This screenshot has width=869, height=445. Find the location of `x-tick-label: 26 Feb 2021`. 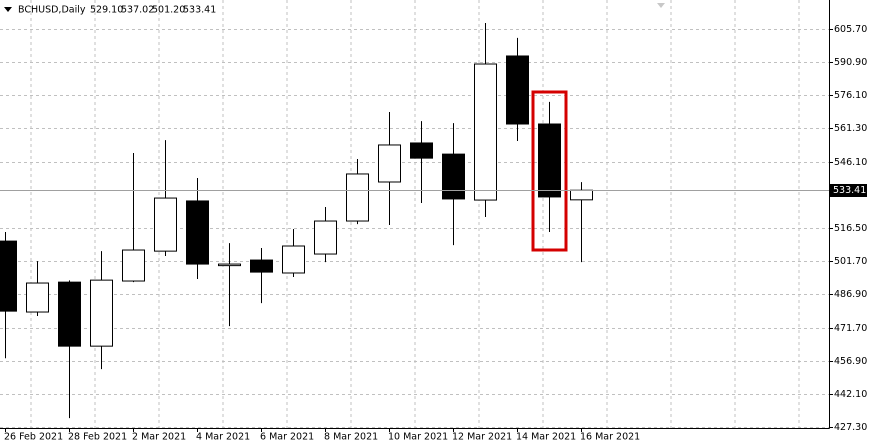

x-tick-label: 26 Feb 2021 is located at coordinates (33, 437).